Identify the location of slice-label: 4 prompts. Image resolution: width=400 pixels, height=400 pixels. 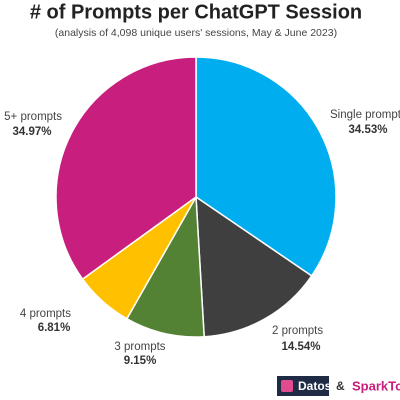
(45, 314).